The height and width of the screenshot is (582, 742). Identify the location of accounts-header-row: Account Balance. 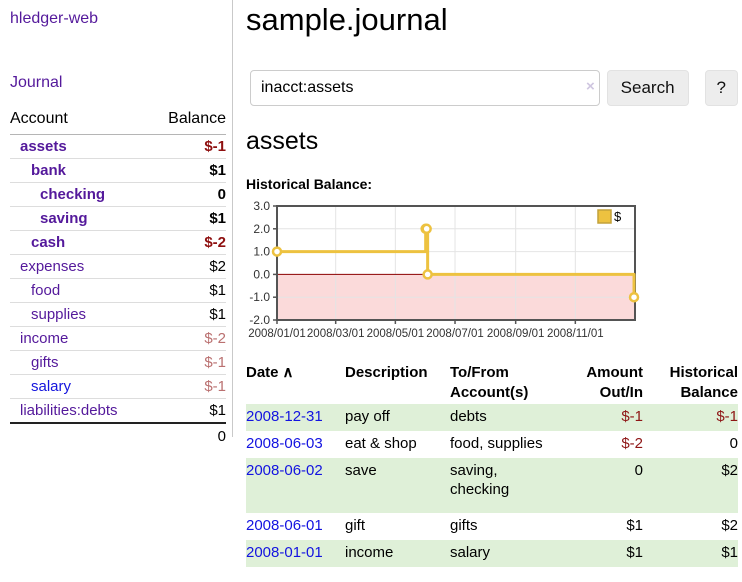
(118, 122).